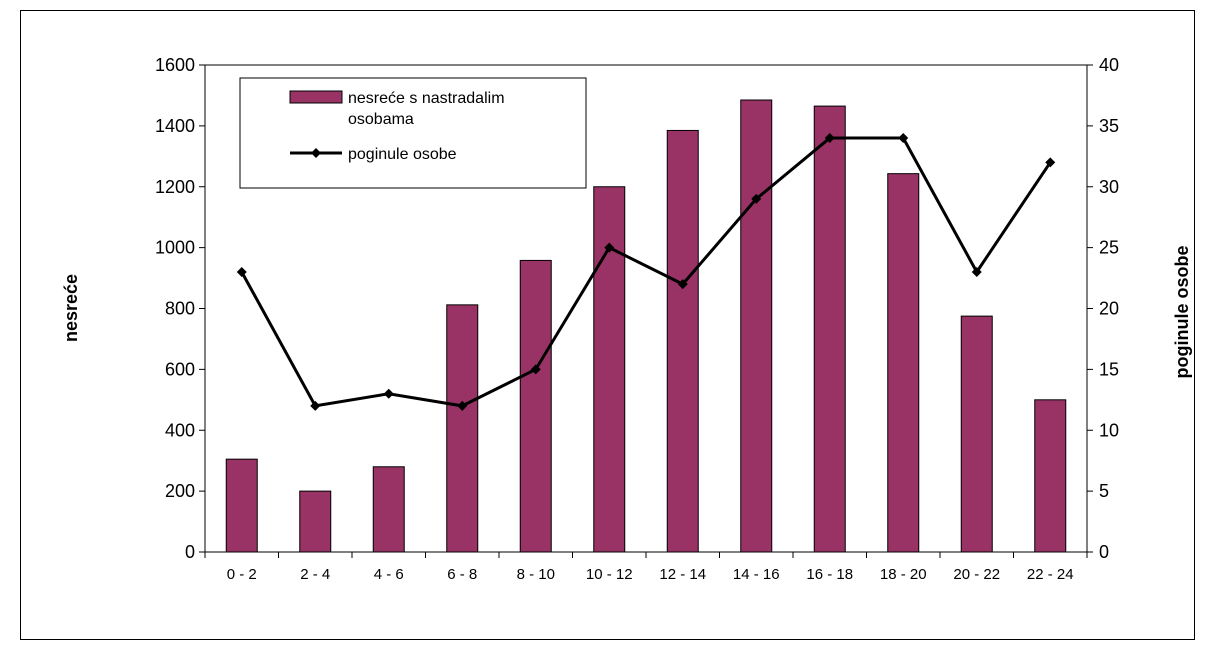  I want to click on legend-line-label: poginule osobe, so click(402, 154).